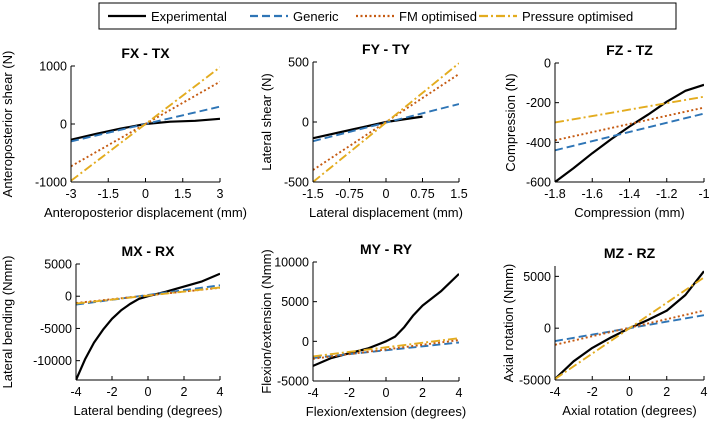 The width and height of the screenshot is (709, 428). What do you see at coordinates (703, 194) in the screenshot?
I see `x-tick-label: -1` at bounding box center [703, 194].